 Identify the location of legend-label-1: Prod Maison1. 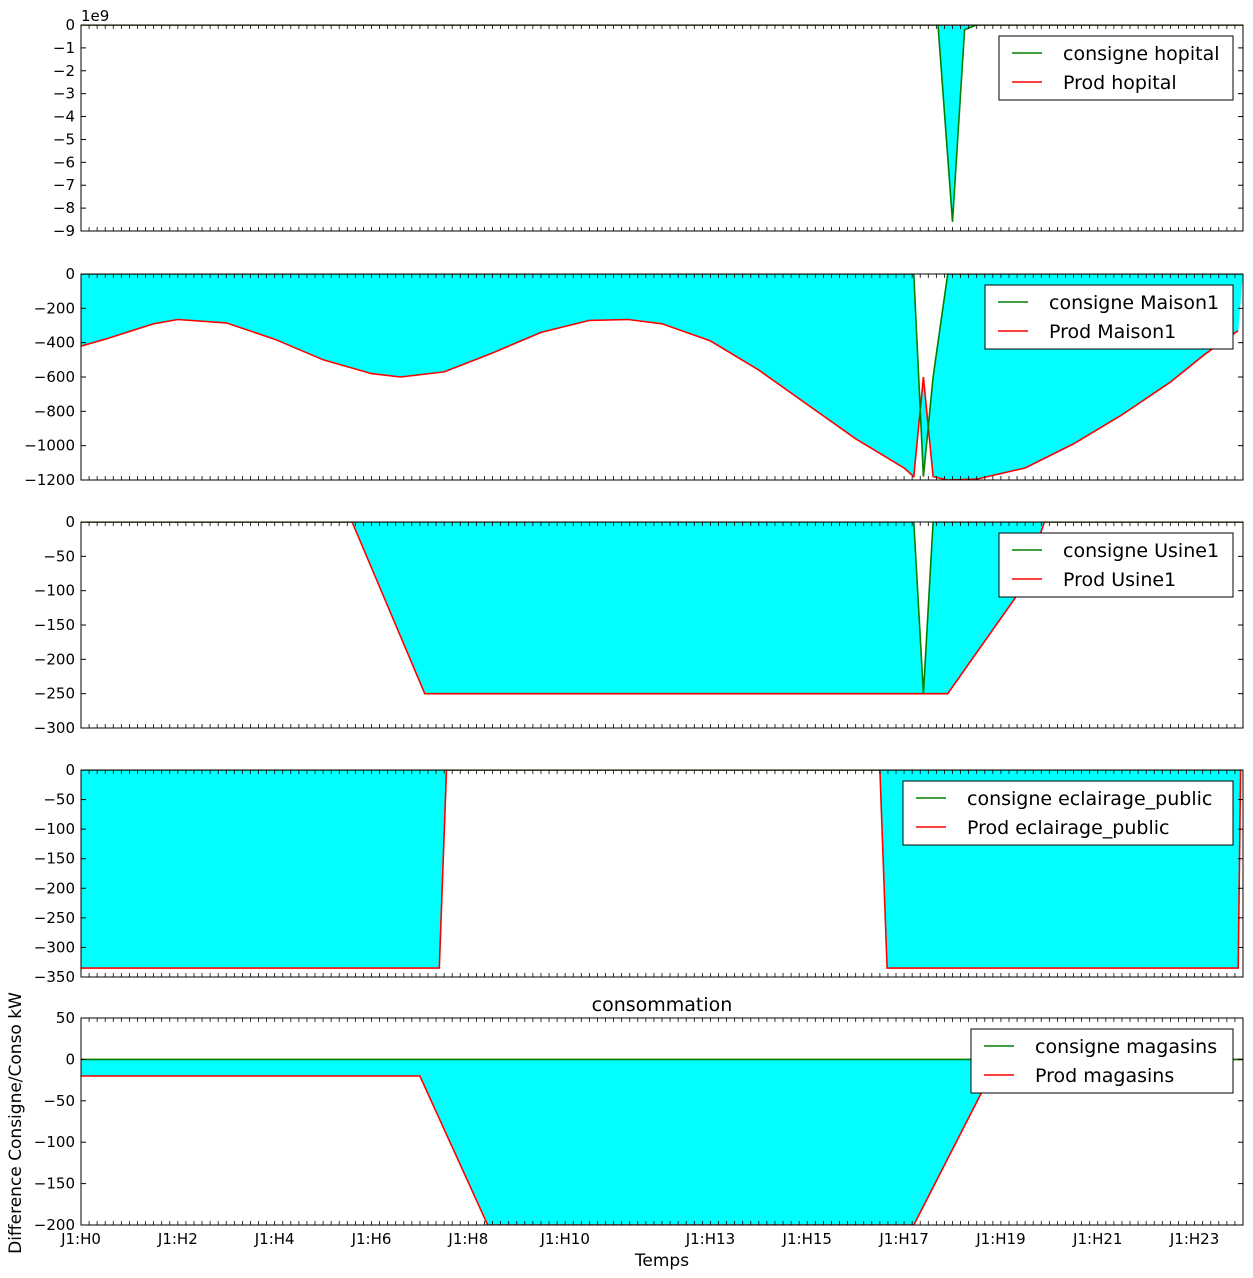
(1112, 332).